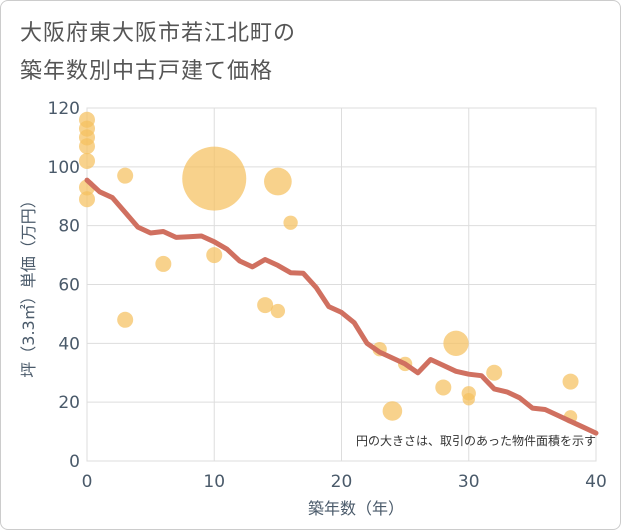 The image size is (621, 530). Describe the element at coordinates (596, 482) in the screenshot. I see `x-tick-label: 40` at that location.